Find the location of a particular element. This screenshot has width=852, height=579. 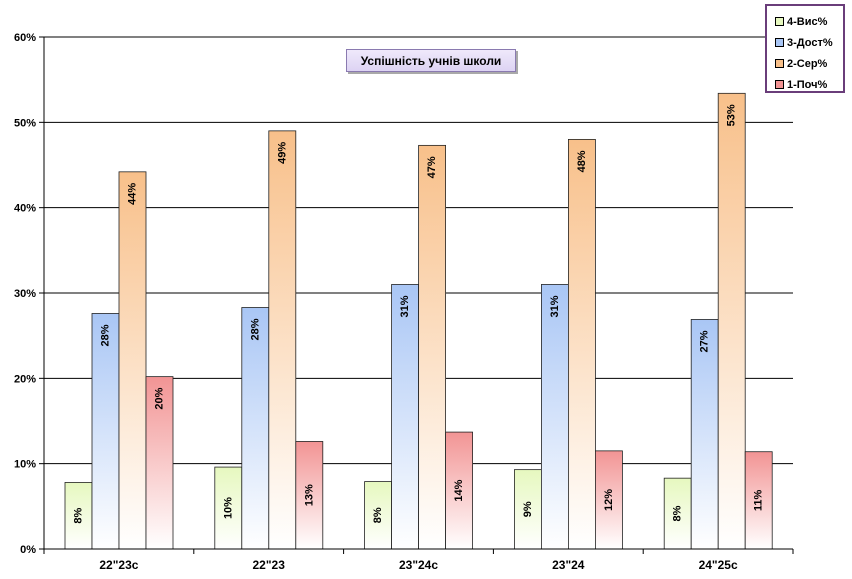

bar-3-Дост%-23"24с is located at coordinates (405, 417).